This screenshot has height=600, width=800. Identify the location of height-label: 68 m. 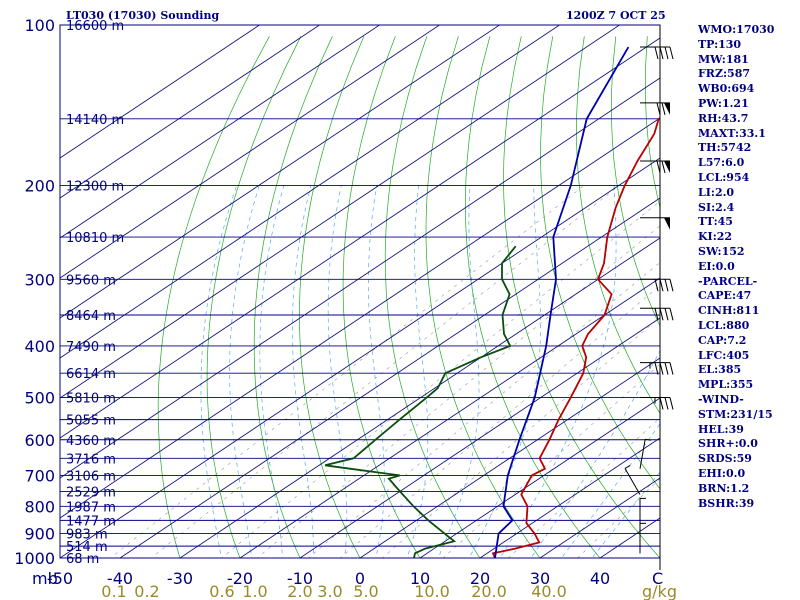
(82, 559).